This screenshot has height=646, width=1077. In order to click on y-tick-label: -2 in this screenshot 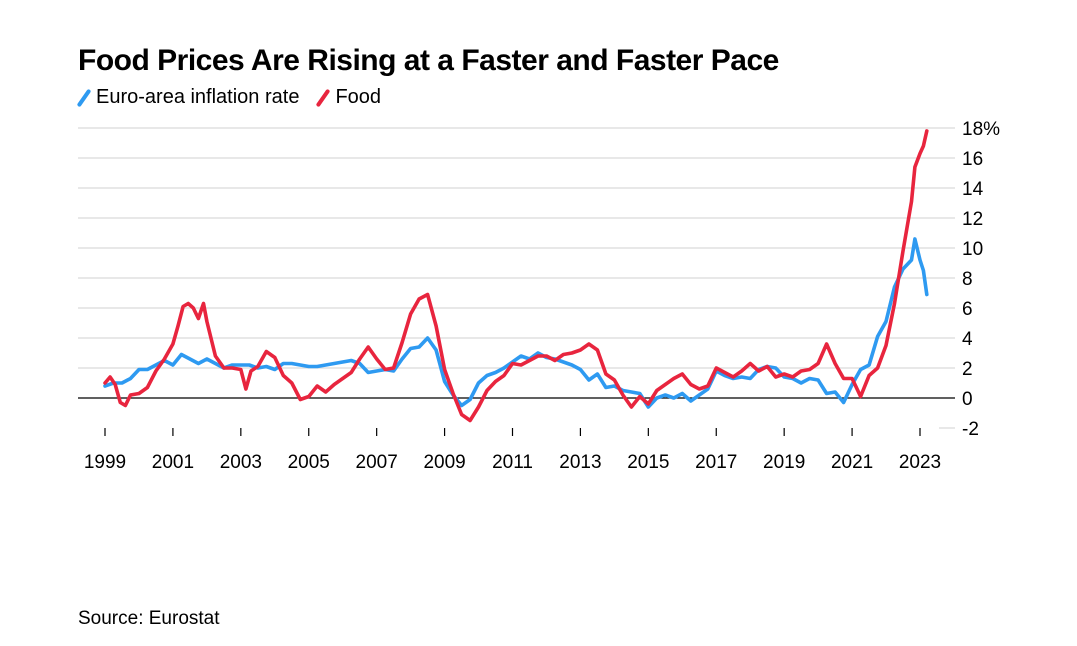, I will do `click(970, 429)`.